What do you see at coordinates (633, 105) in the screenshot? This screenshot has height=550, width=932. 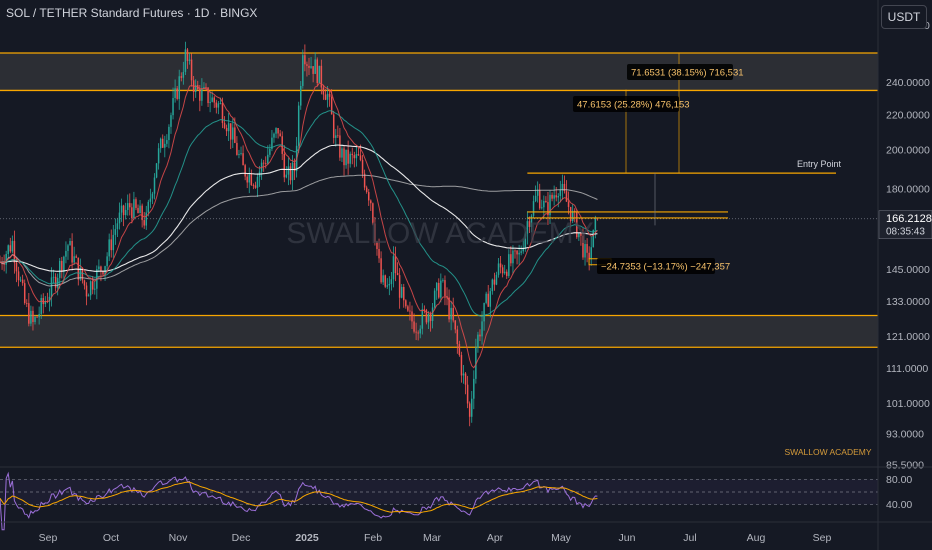 I see `target-2-label: 47.6153 (25.28%) 476,153` at bounding box center [633, 105].